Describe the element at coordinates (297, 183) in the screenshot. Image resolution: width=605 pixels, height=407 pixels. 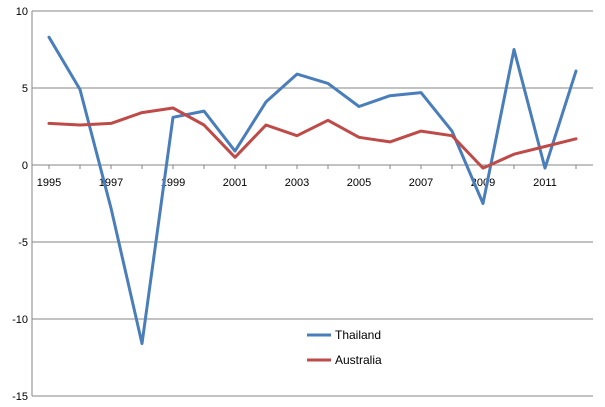
I see `x-tick-label: 2003` at that location.